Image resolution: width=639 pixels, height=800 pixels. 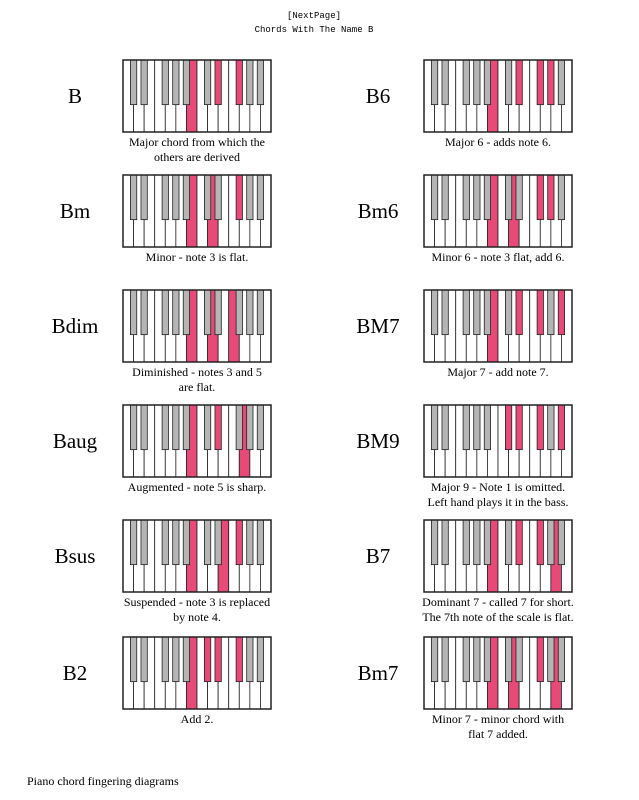 What do you see at coordinates (498, 734) in the screenshot?
I see `chord-description: flat 7 added.` at bounding box center [498, 734].